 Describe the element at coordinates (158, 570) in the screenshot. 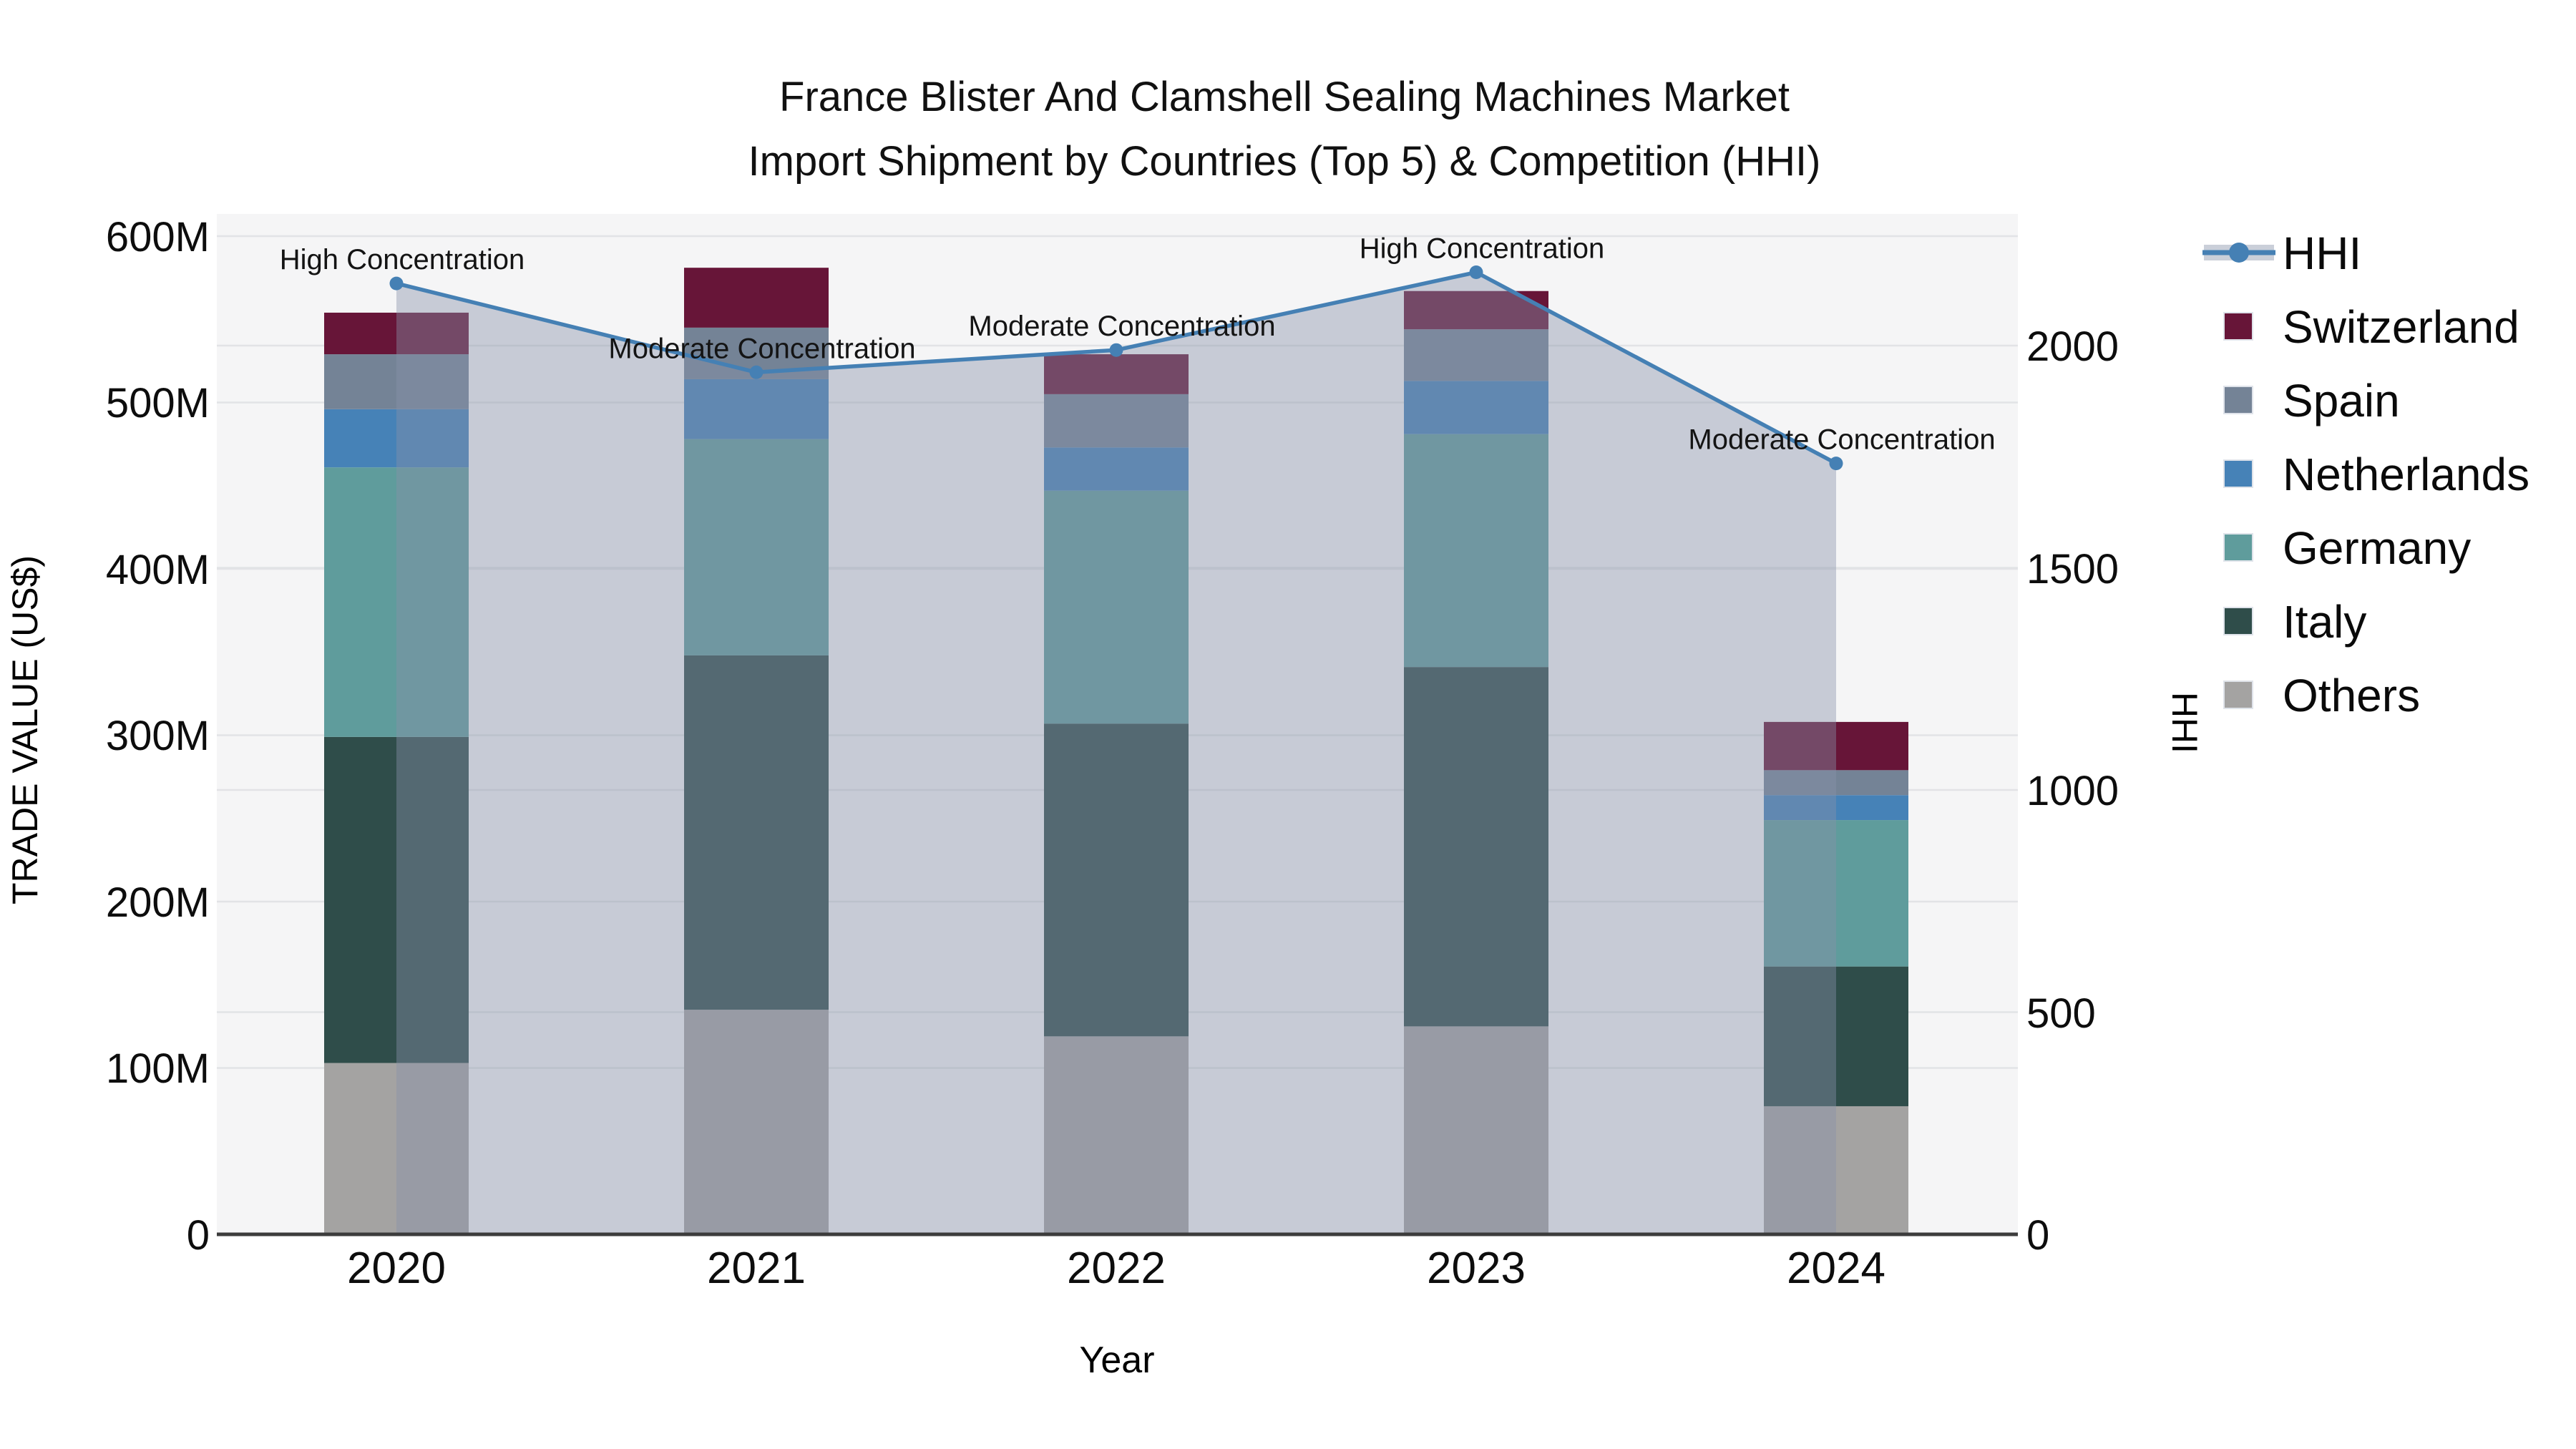

I see `y-left-tick-400m: 400M` at that location.